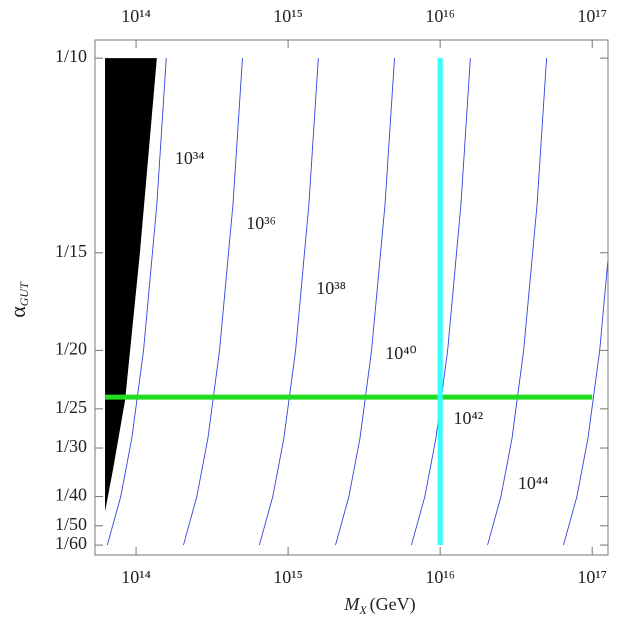  What do you see at coordinates (24, 293) in the screenshot?
I see `y-label-subscript: GUT` at bounding box center [24, 293].